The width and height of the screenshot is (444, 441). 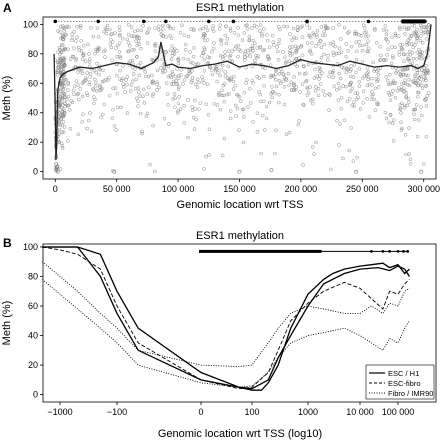 I want to click on b-top-bar-marker, so click(x=389, y=251).